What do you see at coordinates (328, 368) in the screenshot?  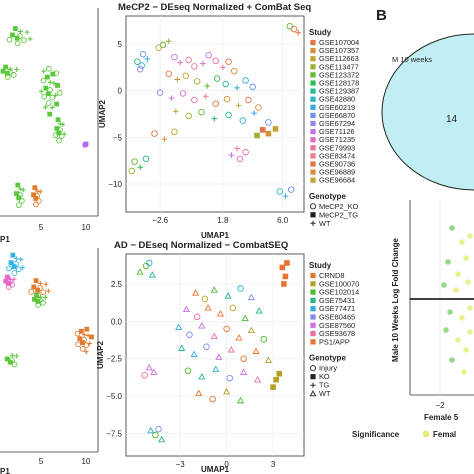 I see `legend-genotype-label: Injury` at bounding box center [328, 368].